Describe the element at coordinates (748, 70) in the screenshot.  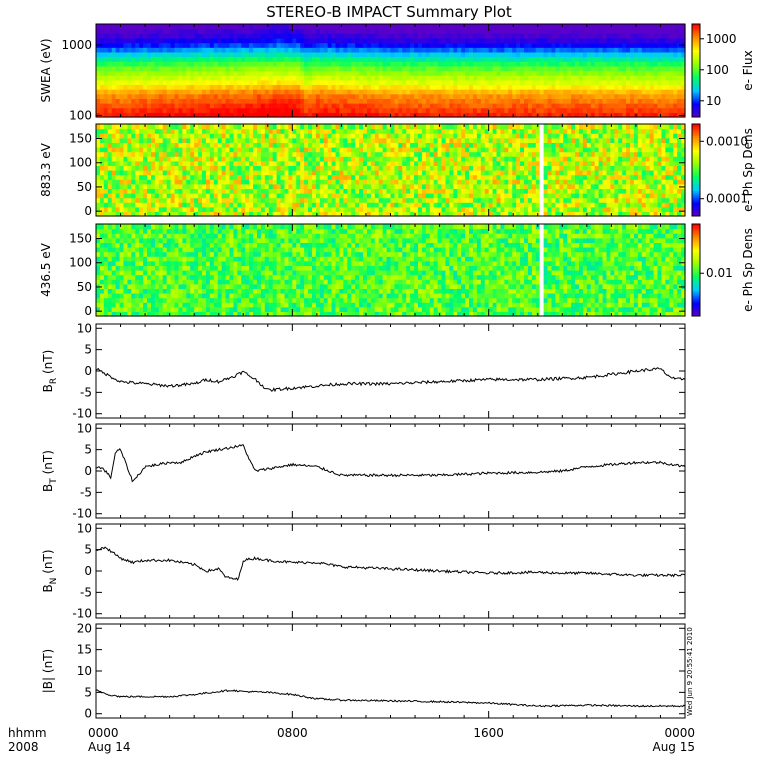
I see `colorbar-label: e- Flux` at that location.